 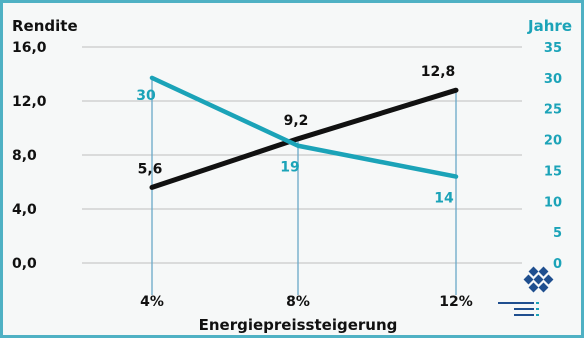 I want to click on data-label: 30, so click(x=146, y=96).